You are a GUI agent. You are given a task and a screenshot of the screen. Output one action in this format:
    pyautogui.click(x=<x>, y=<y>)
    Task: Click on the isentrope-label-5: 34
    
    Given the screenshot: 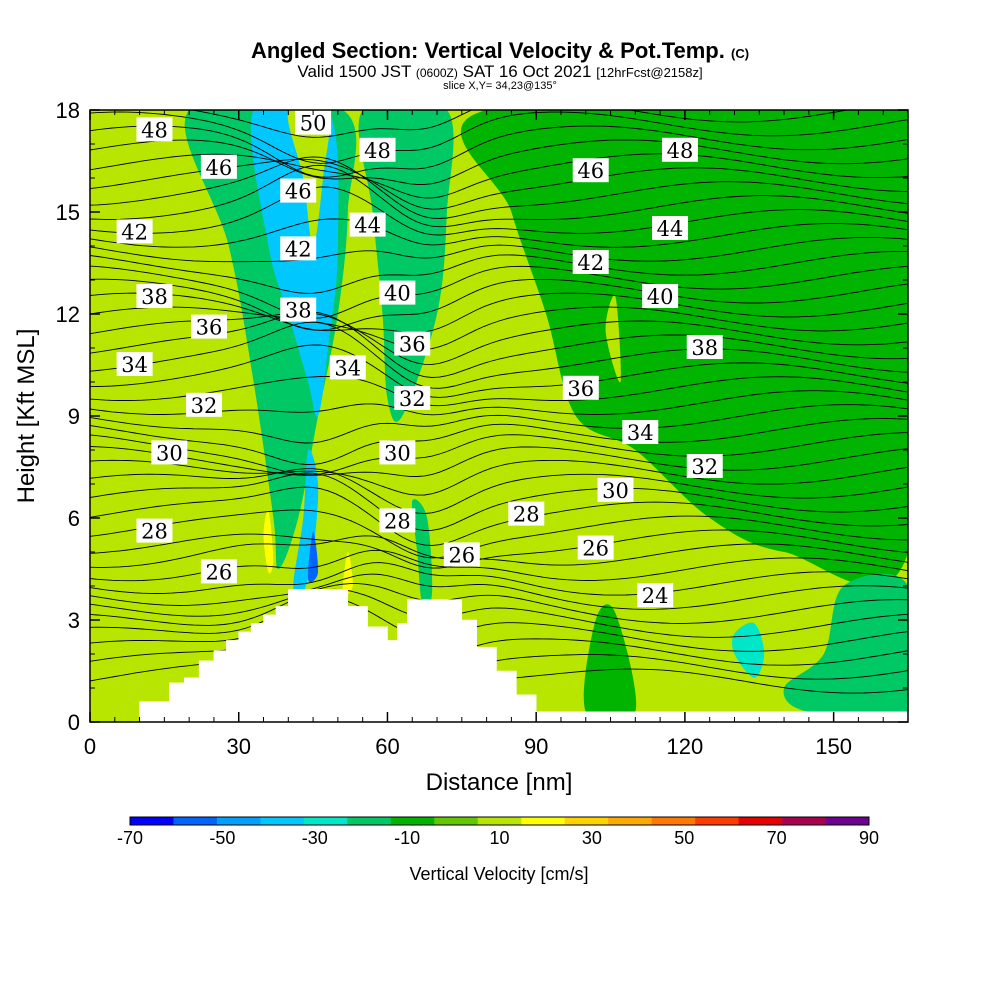 What is the action you would take?
    pyautogui.click(x=134, y=364)
    